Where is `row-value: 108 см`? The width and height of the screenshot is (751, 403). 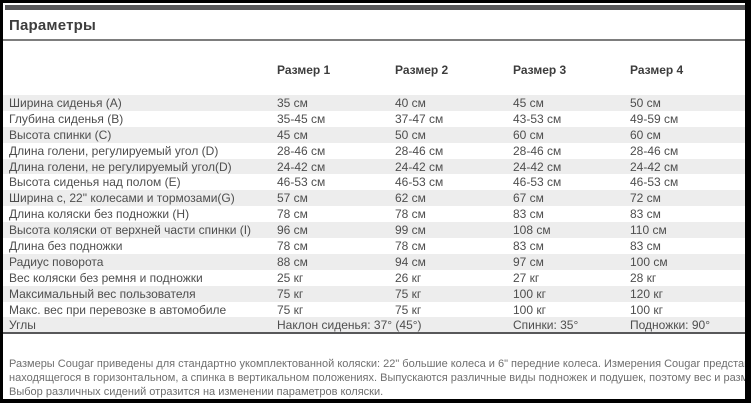
row-value: 108 см is located at coordinates (532, 230).